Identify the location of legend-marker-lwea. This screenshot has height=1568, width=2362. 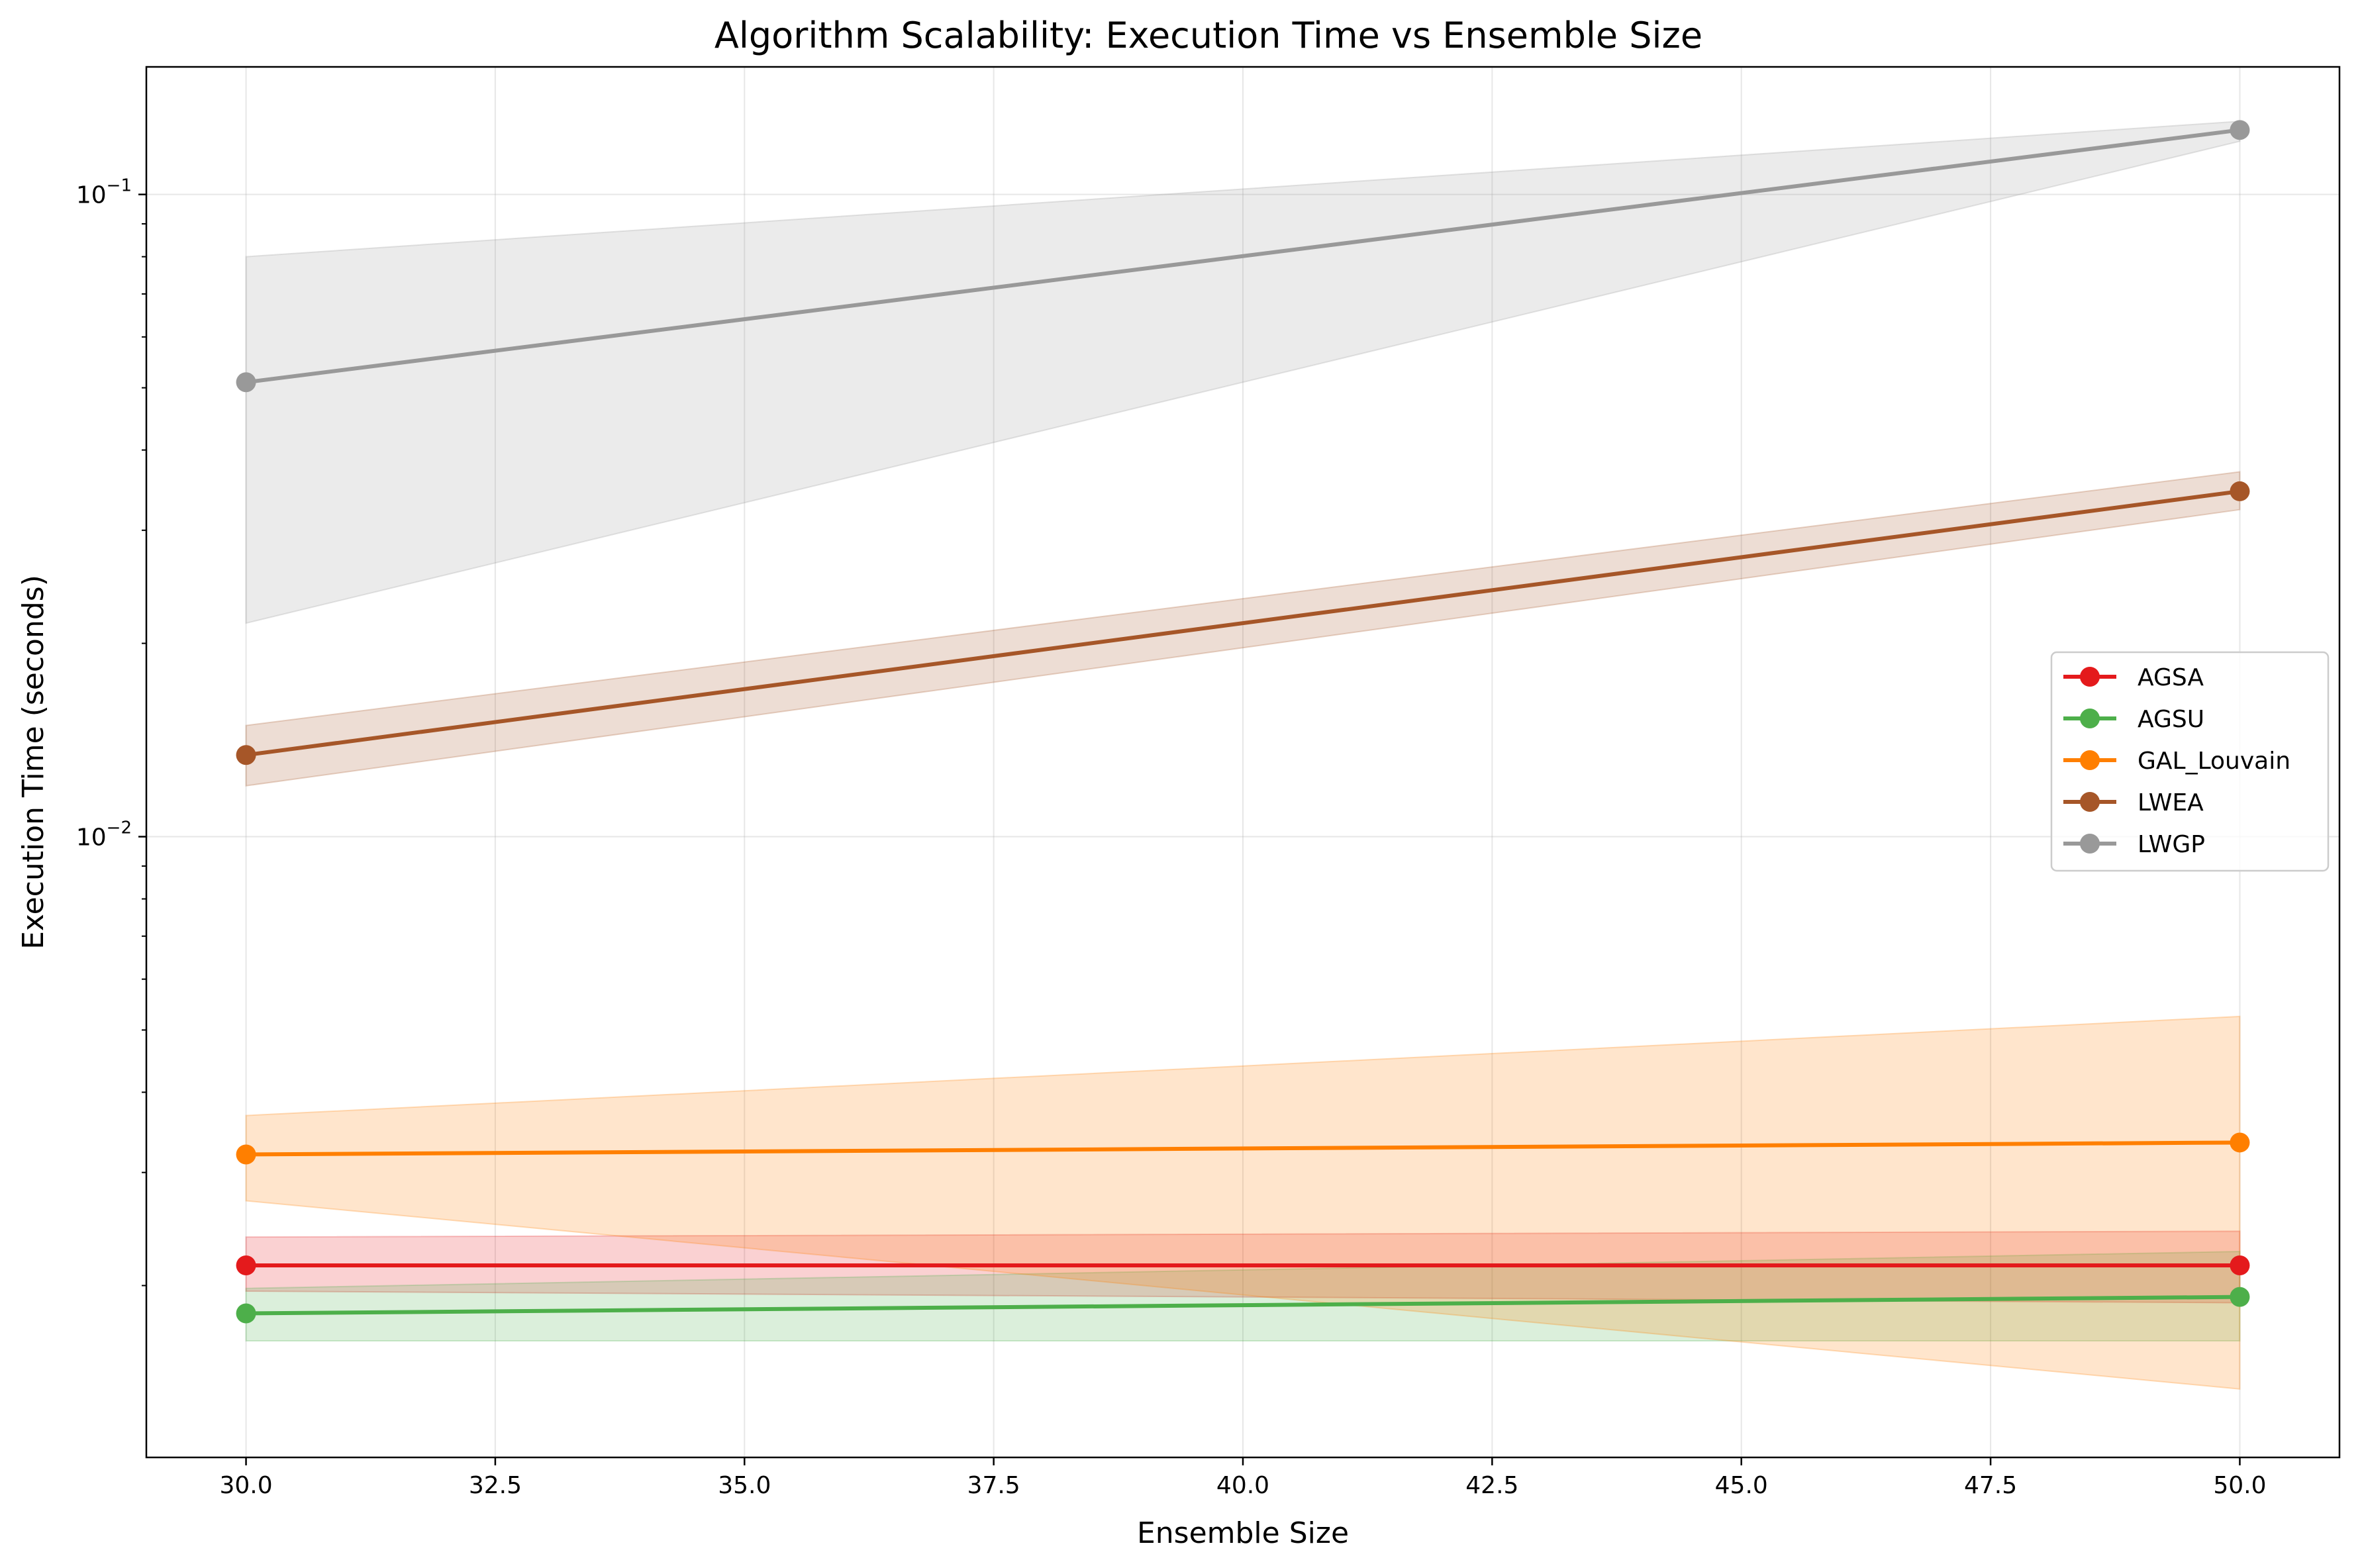
(2090, 802).